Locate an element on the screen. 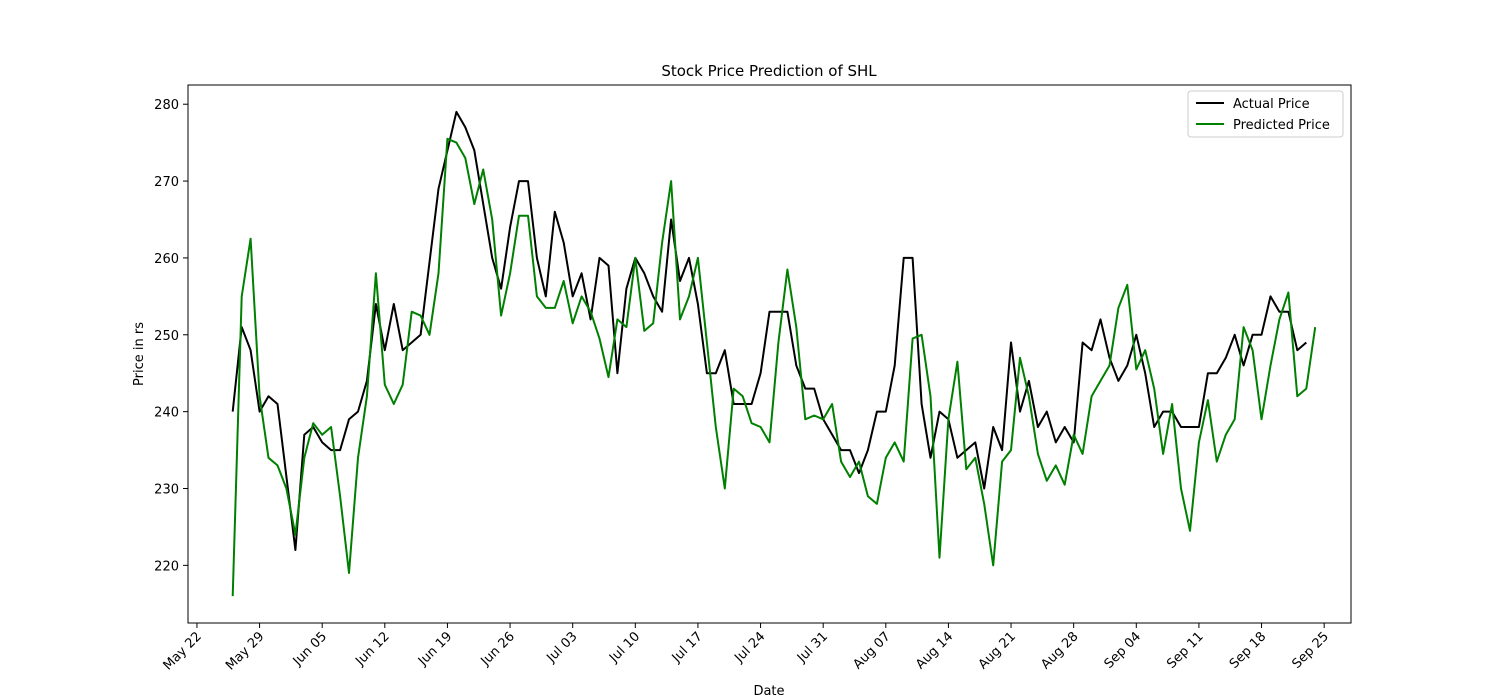 The width and height of the screenshot is (1500, 700). legend-label-actual: Actual Price is located at coordinates (1271, 104).